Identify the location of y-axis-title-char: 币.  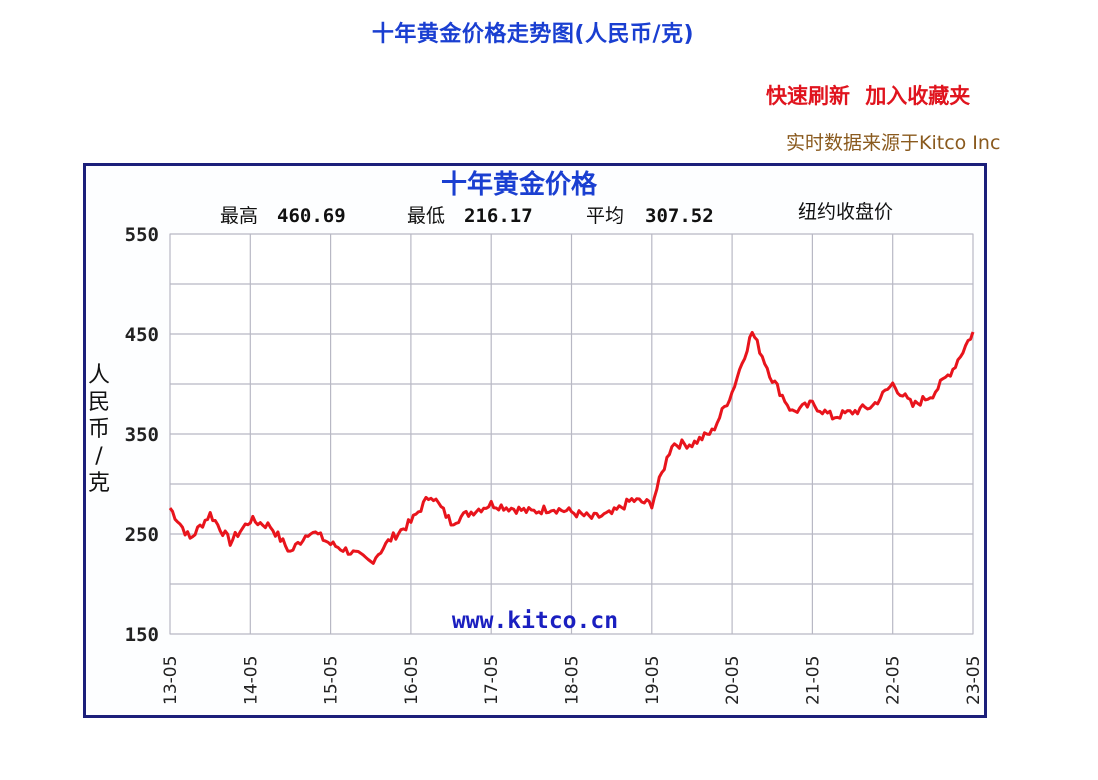
(98, 429).